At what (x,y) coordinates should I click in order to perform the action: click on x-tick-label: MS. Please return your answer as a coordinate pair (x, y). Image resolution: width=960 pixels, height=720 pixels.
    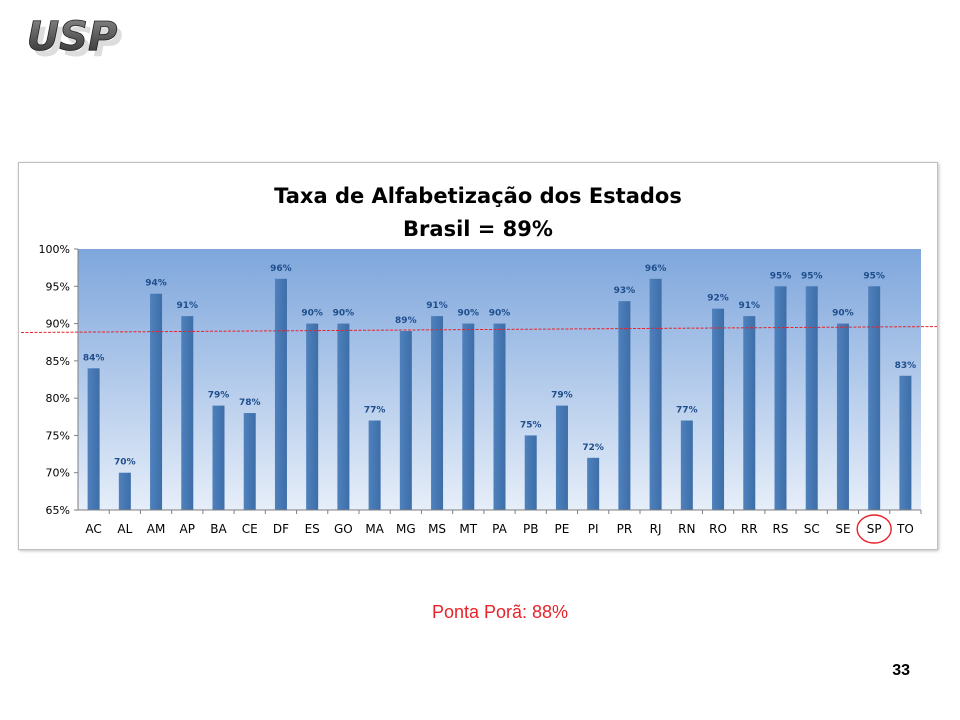
    Looking at the image, I should click on (437, 529).